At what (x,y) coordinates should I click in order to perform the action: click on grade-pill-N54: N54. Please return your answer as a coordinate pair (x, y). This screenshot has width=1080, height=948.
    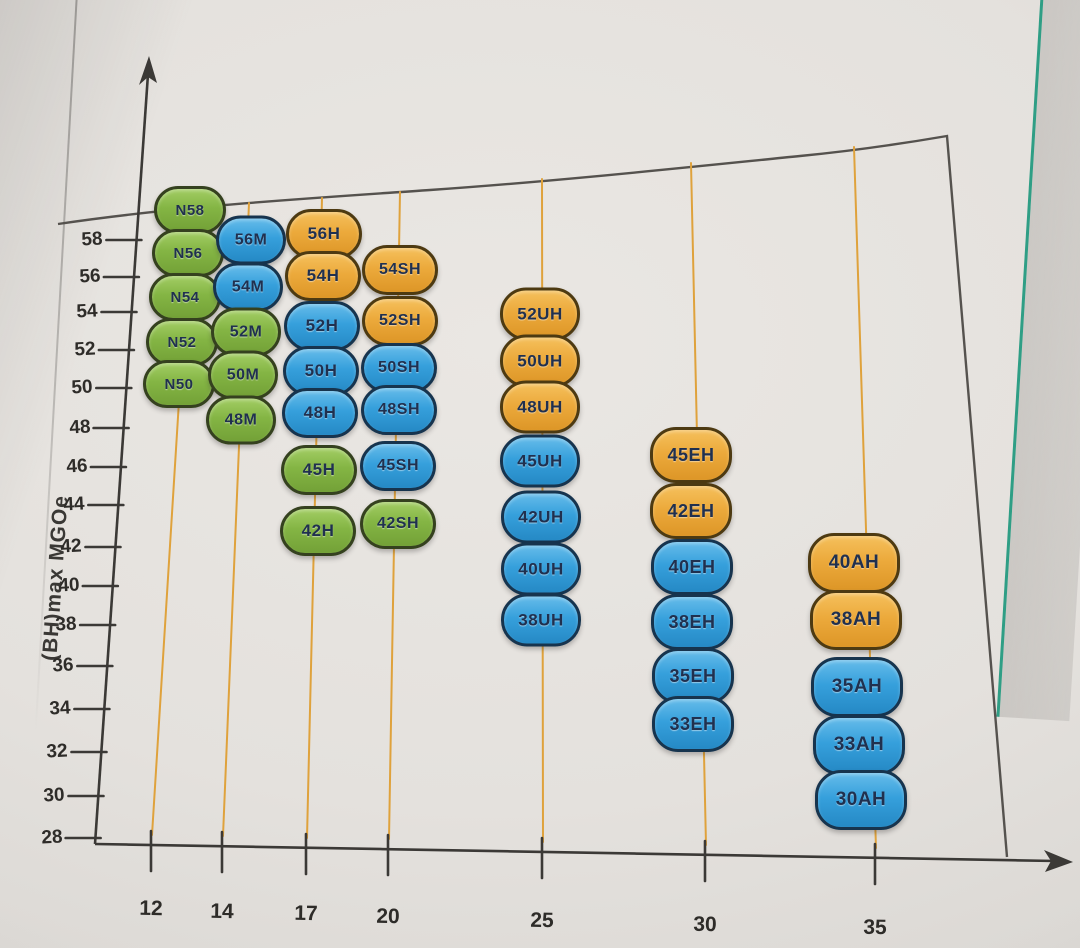
    Looking at the image, I should click on (185, 297).